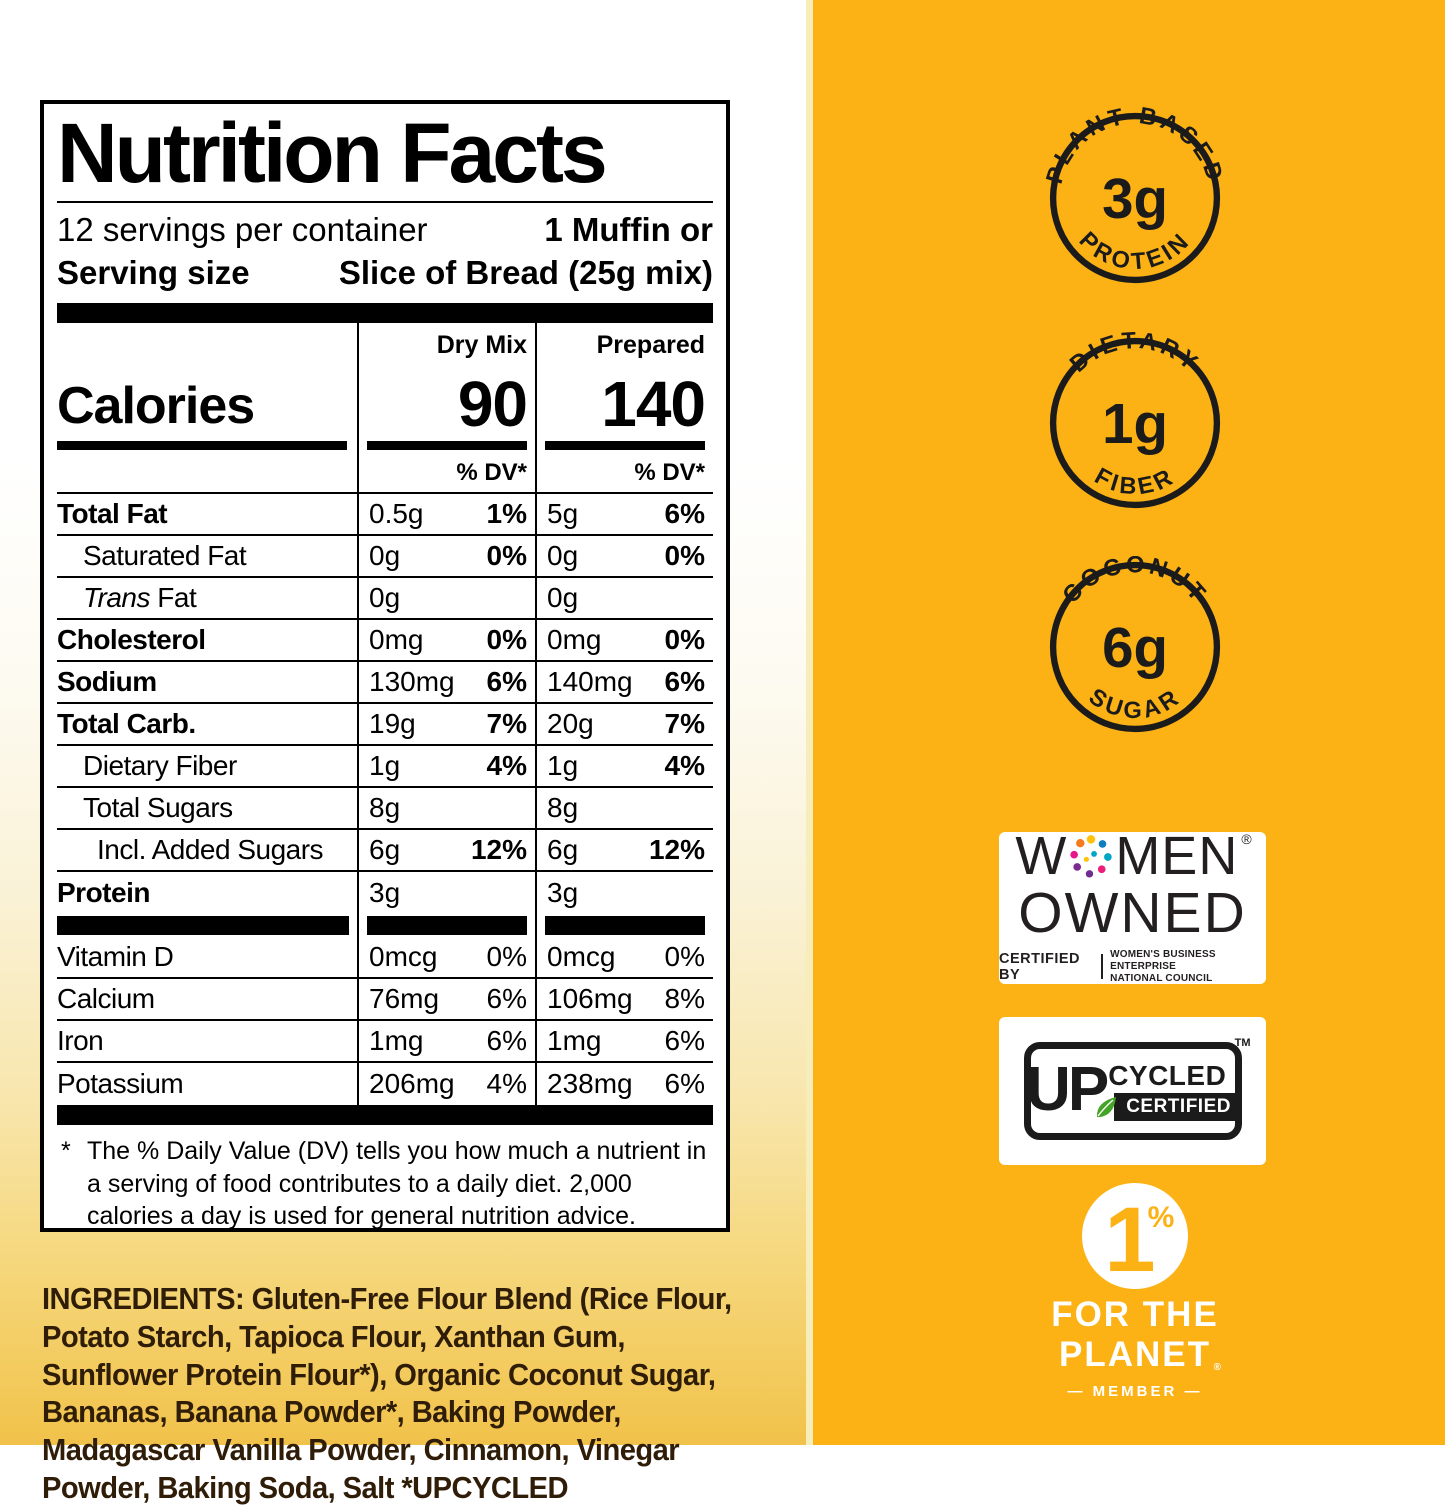 This screenshot has width=1445, height=1507. What do you see at coordinates (160, 766) in the screenshot?
I see `nutrient-name: Dietary Fiber` at bounding box center [160, 766].